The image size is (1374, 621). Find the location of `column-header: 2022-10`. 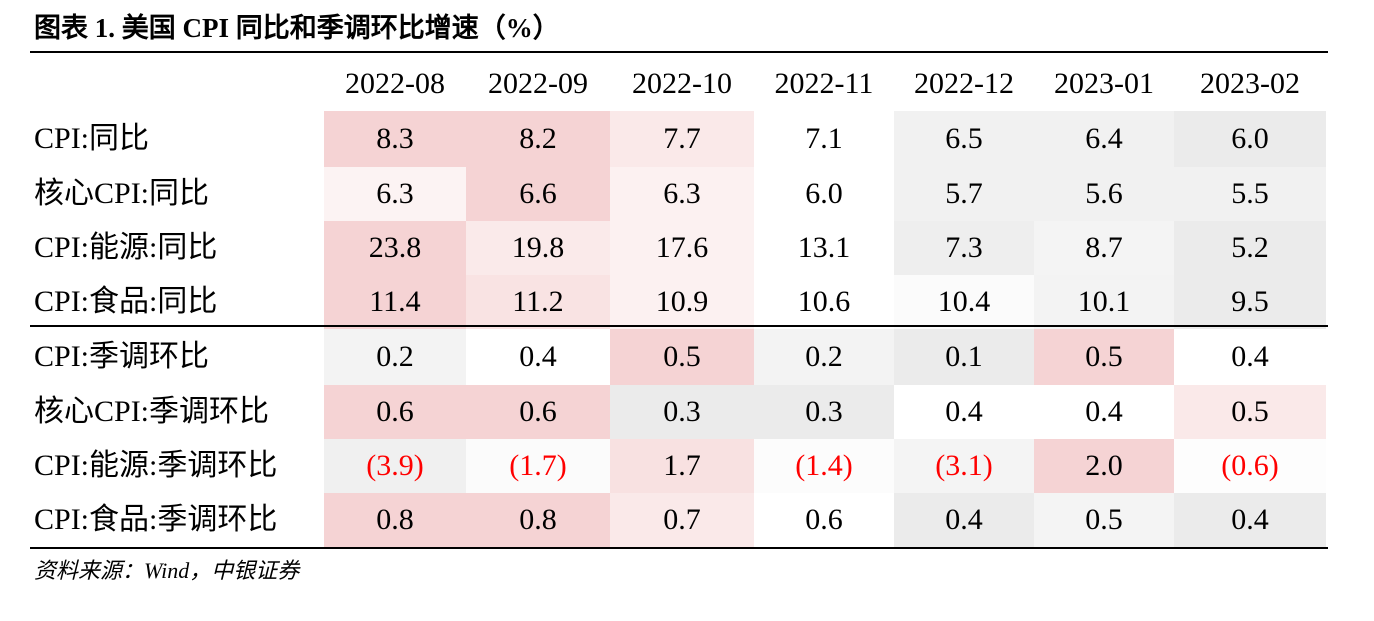

column-header: 2022-10 is located at coordinates (682, 83).